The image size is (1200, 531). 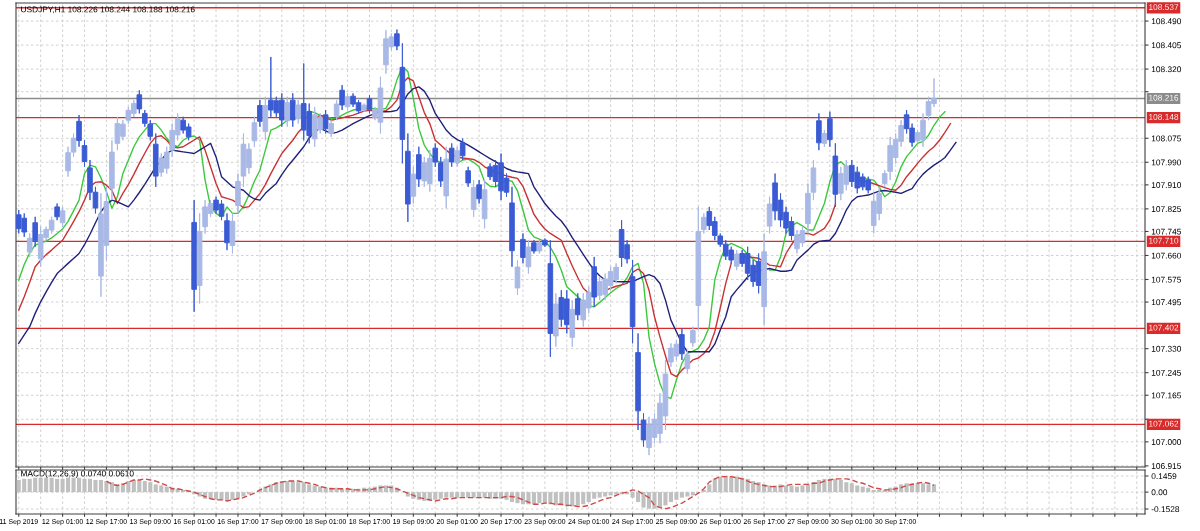 What do you see at coordinates (1164, 240) in the screenshot?
I see `ref-line-label: 107.710` at bounding box center [1164, 240].